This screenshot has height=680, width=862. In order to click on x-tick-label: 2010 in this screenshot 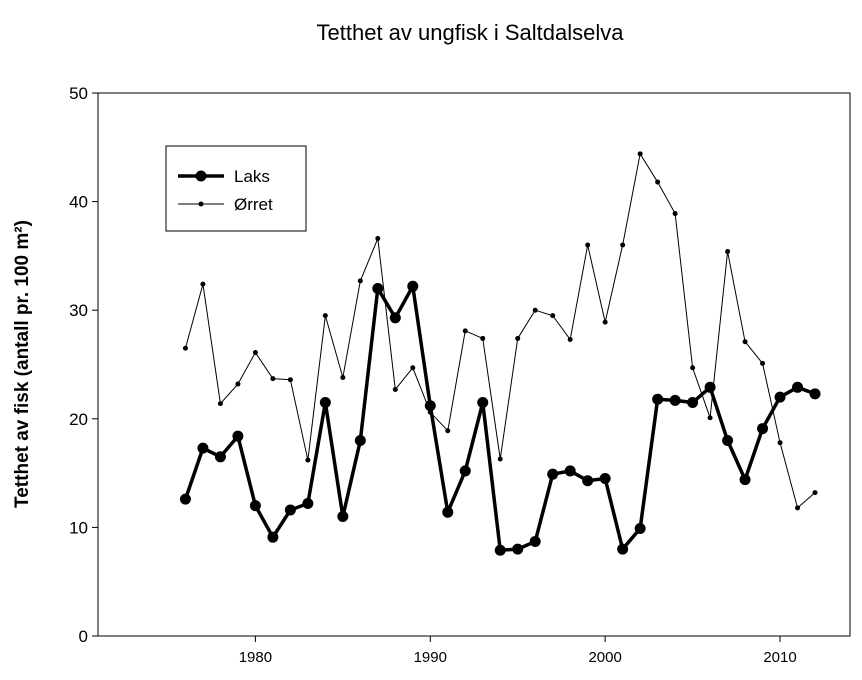, I will do `click(779, 657)`.